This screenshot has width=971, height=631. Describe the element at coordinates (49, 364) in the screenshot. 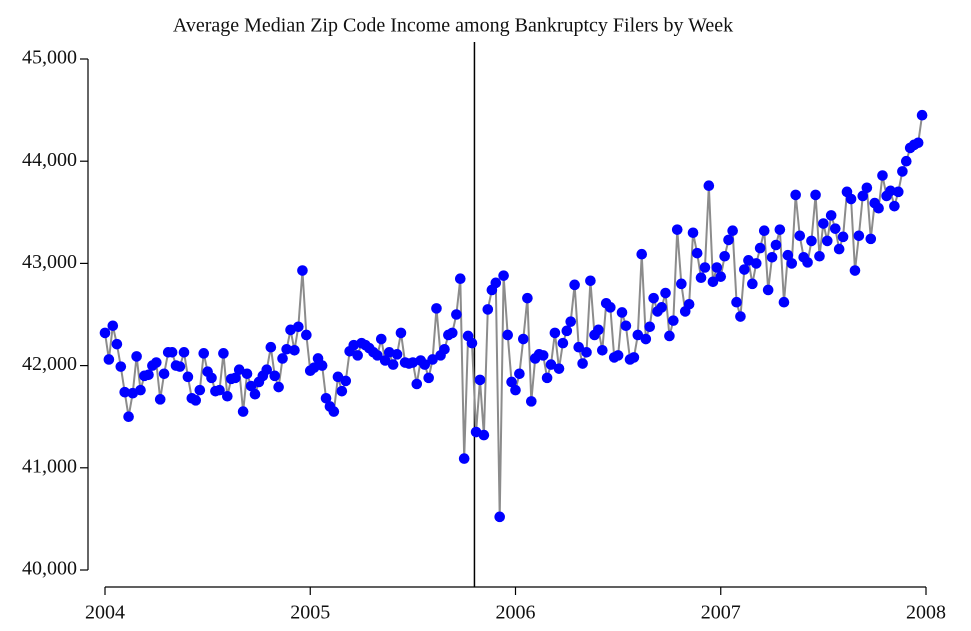

I see `y-tick-label: 42,000` at that location.